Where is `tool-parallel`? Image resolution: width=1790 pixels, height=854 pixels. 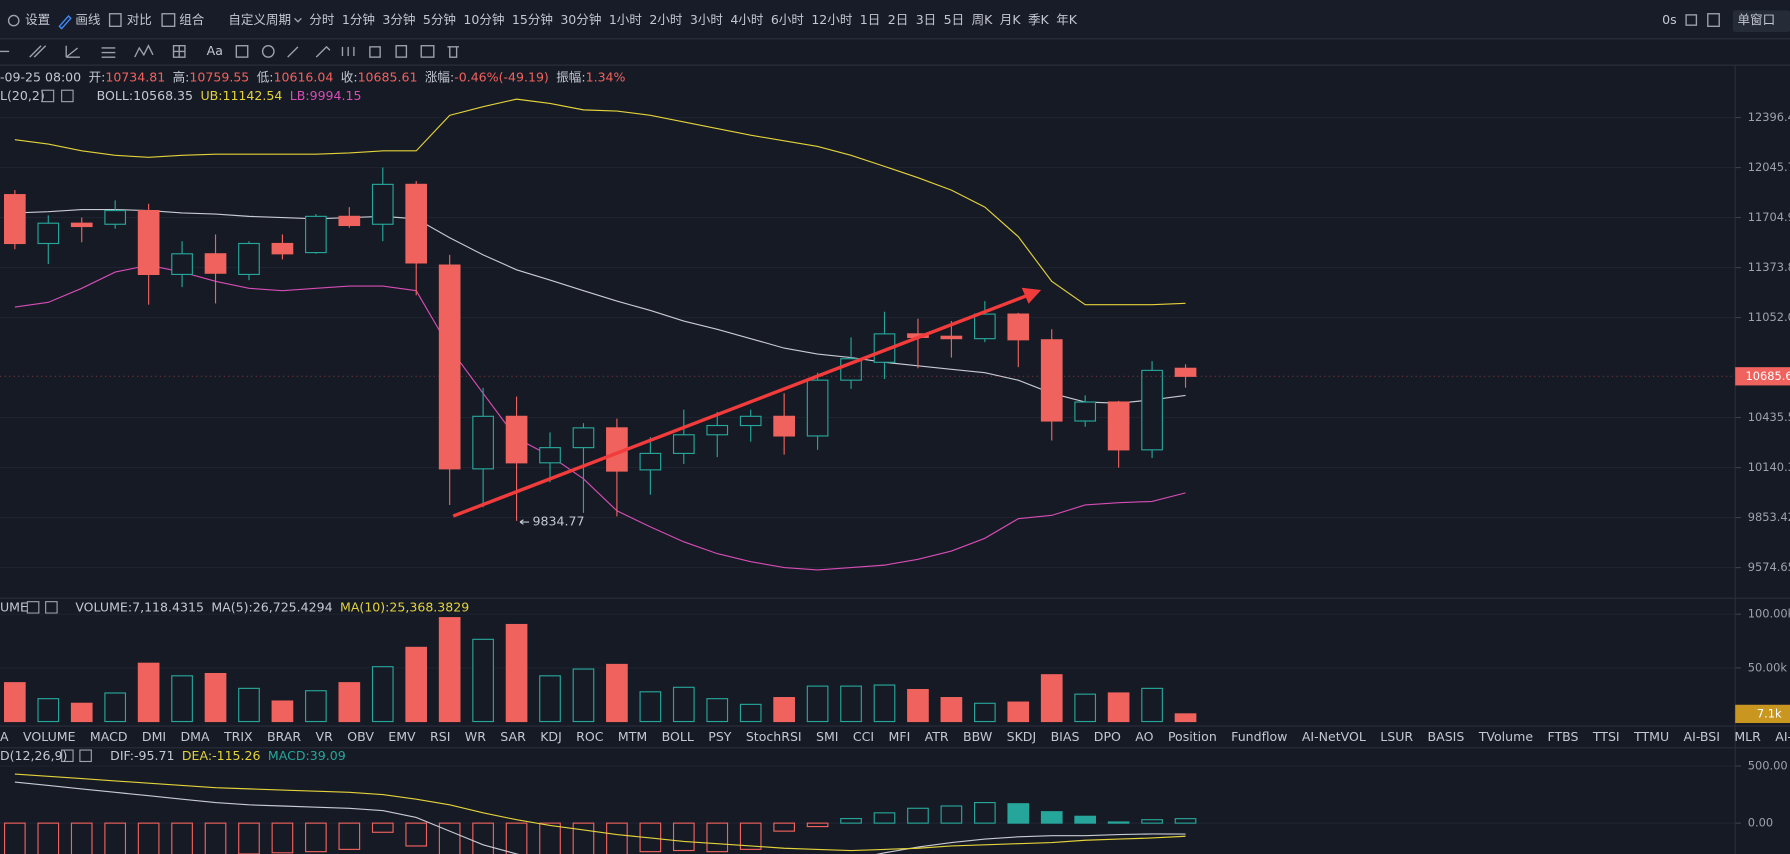
tool-parallel is located at coordinates (38, 51).